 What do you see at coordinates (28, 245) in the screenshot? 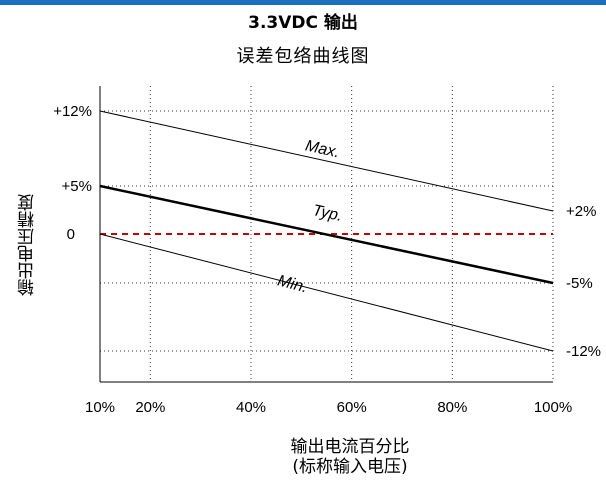
I see `y-axis-label: 输出电压精度` at bounding box center [28, 245].